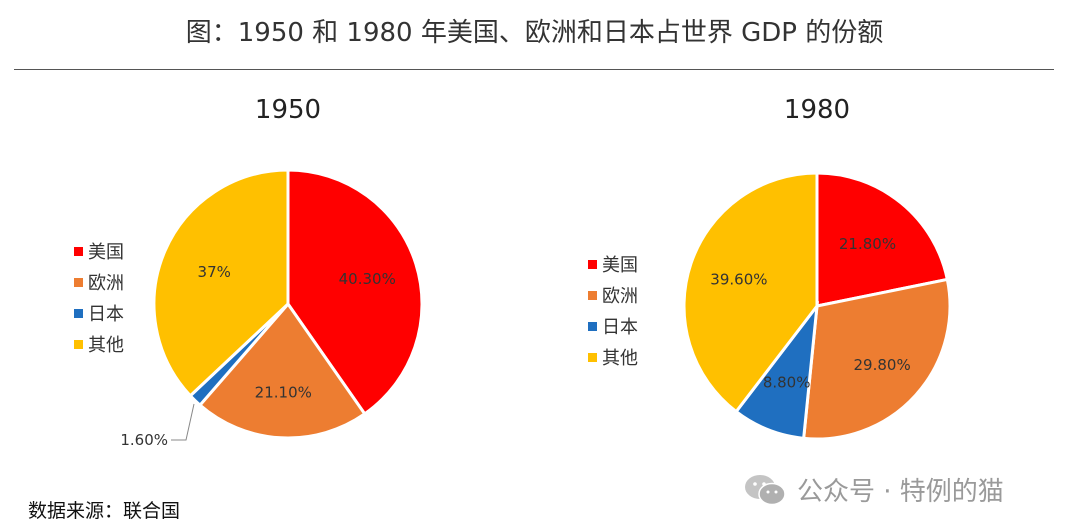 Image resolution: width=1069 pixels, height=529 pixels. Describe the element at coordinates (283, 392) in the screenshot. I see `data-label: 21.10%` at that location.